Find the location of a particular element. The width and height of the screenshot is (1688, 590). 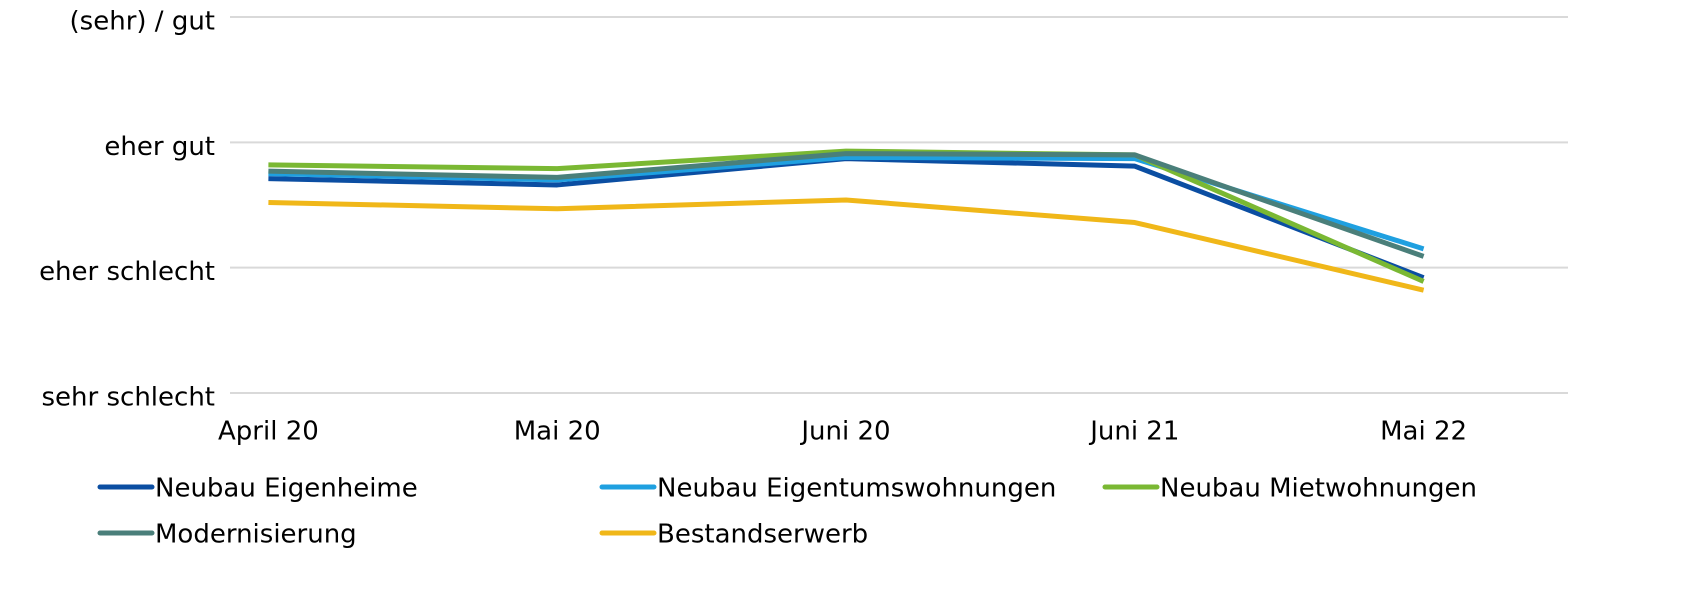

y-tick-label: (sehr) / gut is located at coordinates (142, 22).